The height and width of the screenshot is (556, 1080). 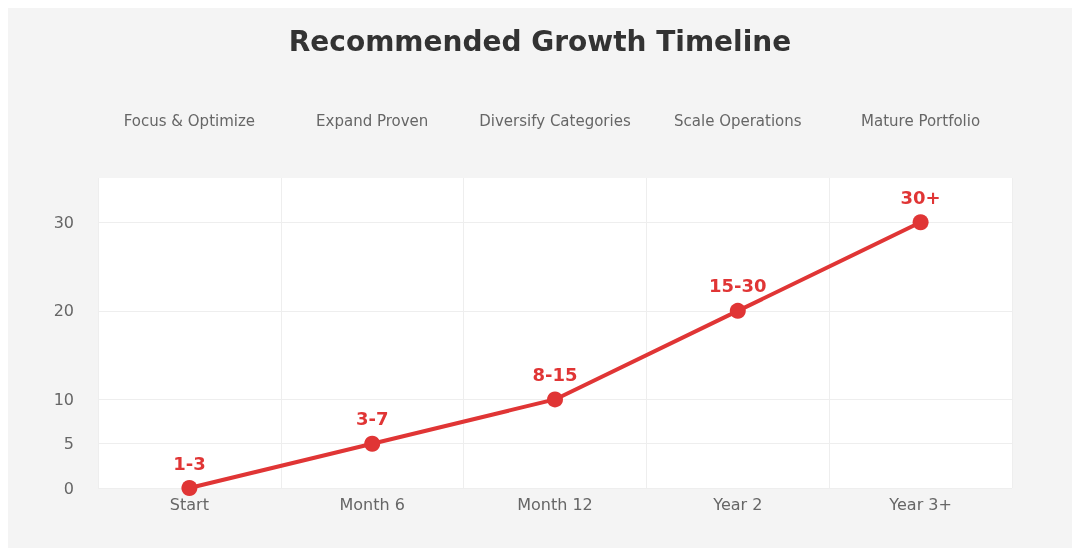 What do you see at coordinates (68, 488) in the screenshot?
I see `y-tick-label: 0` at bounding box center [68, 488].